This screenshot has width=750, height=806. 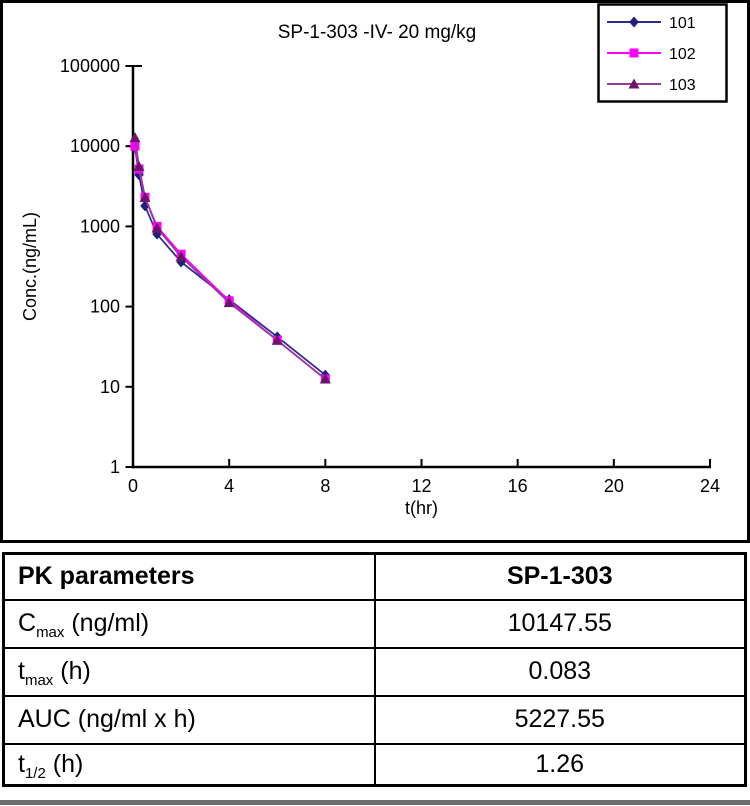 I want to click on tmax-label: tmax (h), so click(x=189, y=671).